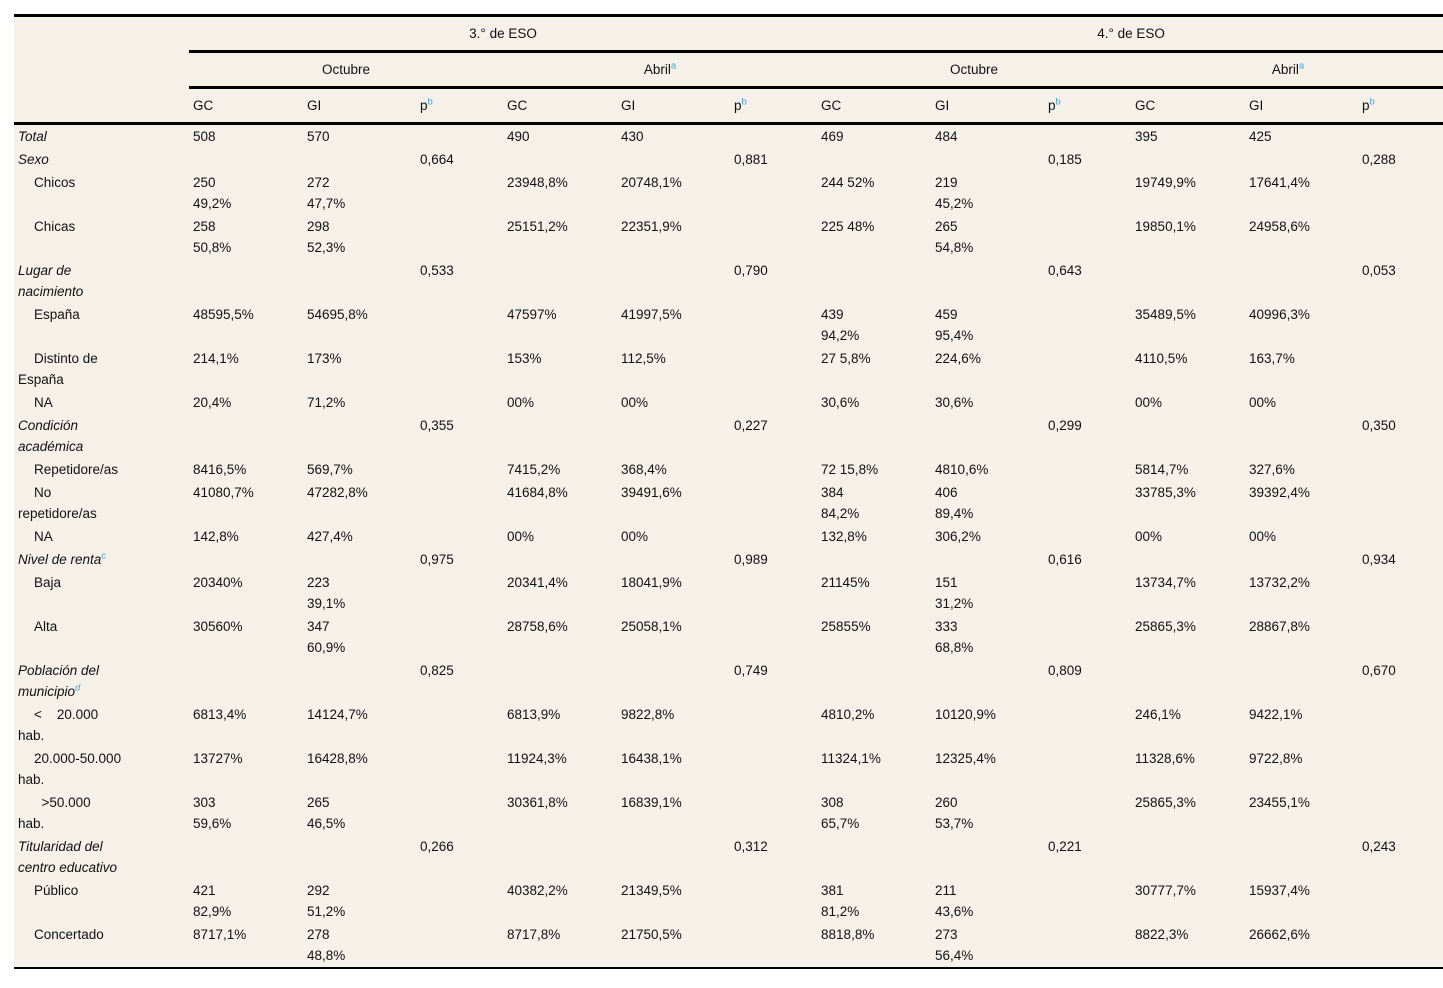 The image size is (1443, 988). What do you see at coordinates (1379, 159) in the screenshot?
I see `table-cell: 0,288` at bounding box center [1379, 159].